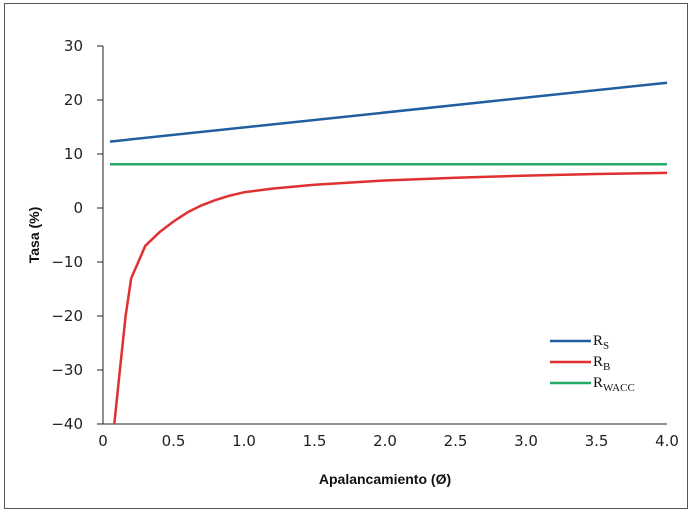 This screenshot has width=695, height=515. What do you see at coordinates (456, 441) in the screenshot?
I see `x-tick-label: 2.5` at bounding box center [456, 441].